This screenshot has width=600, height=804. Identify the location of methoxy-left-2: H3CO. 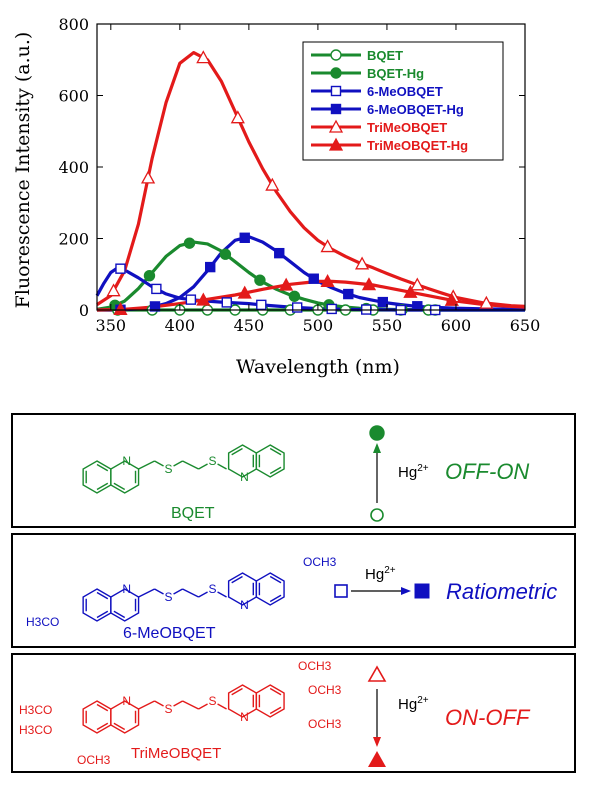
(36, 730).